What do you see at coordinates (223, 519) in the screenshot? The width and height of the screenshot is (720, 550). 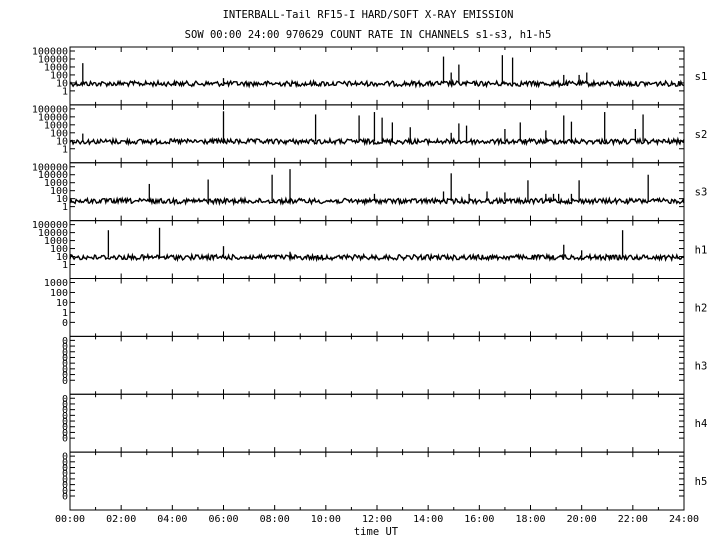 I see `x-tick-label: 06:00` at bounding box center [223, 519].